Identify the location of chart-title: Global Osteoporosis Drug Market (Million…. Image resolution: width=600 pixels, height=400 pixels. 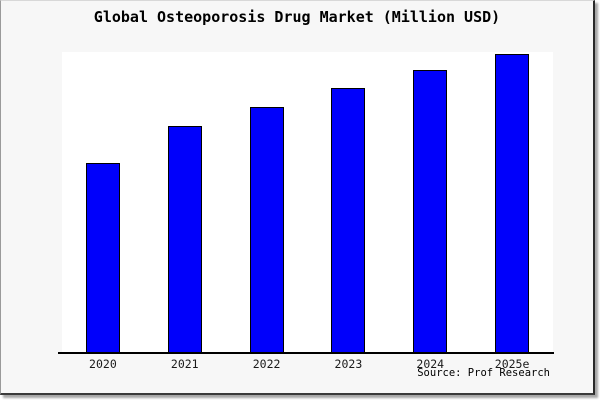
(297, 17).